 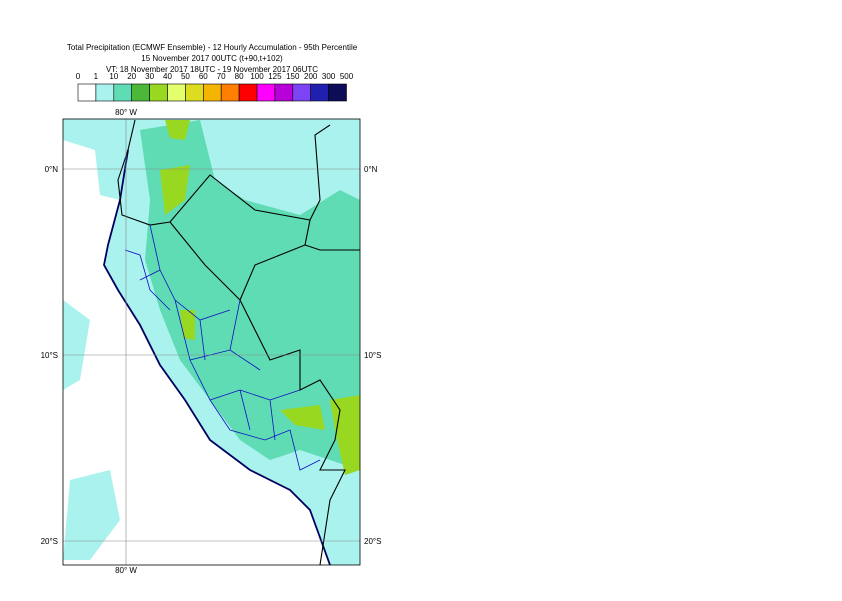 I want to click on legend-label: 300, so click(x=329, y=76).